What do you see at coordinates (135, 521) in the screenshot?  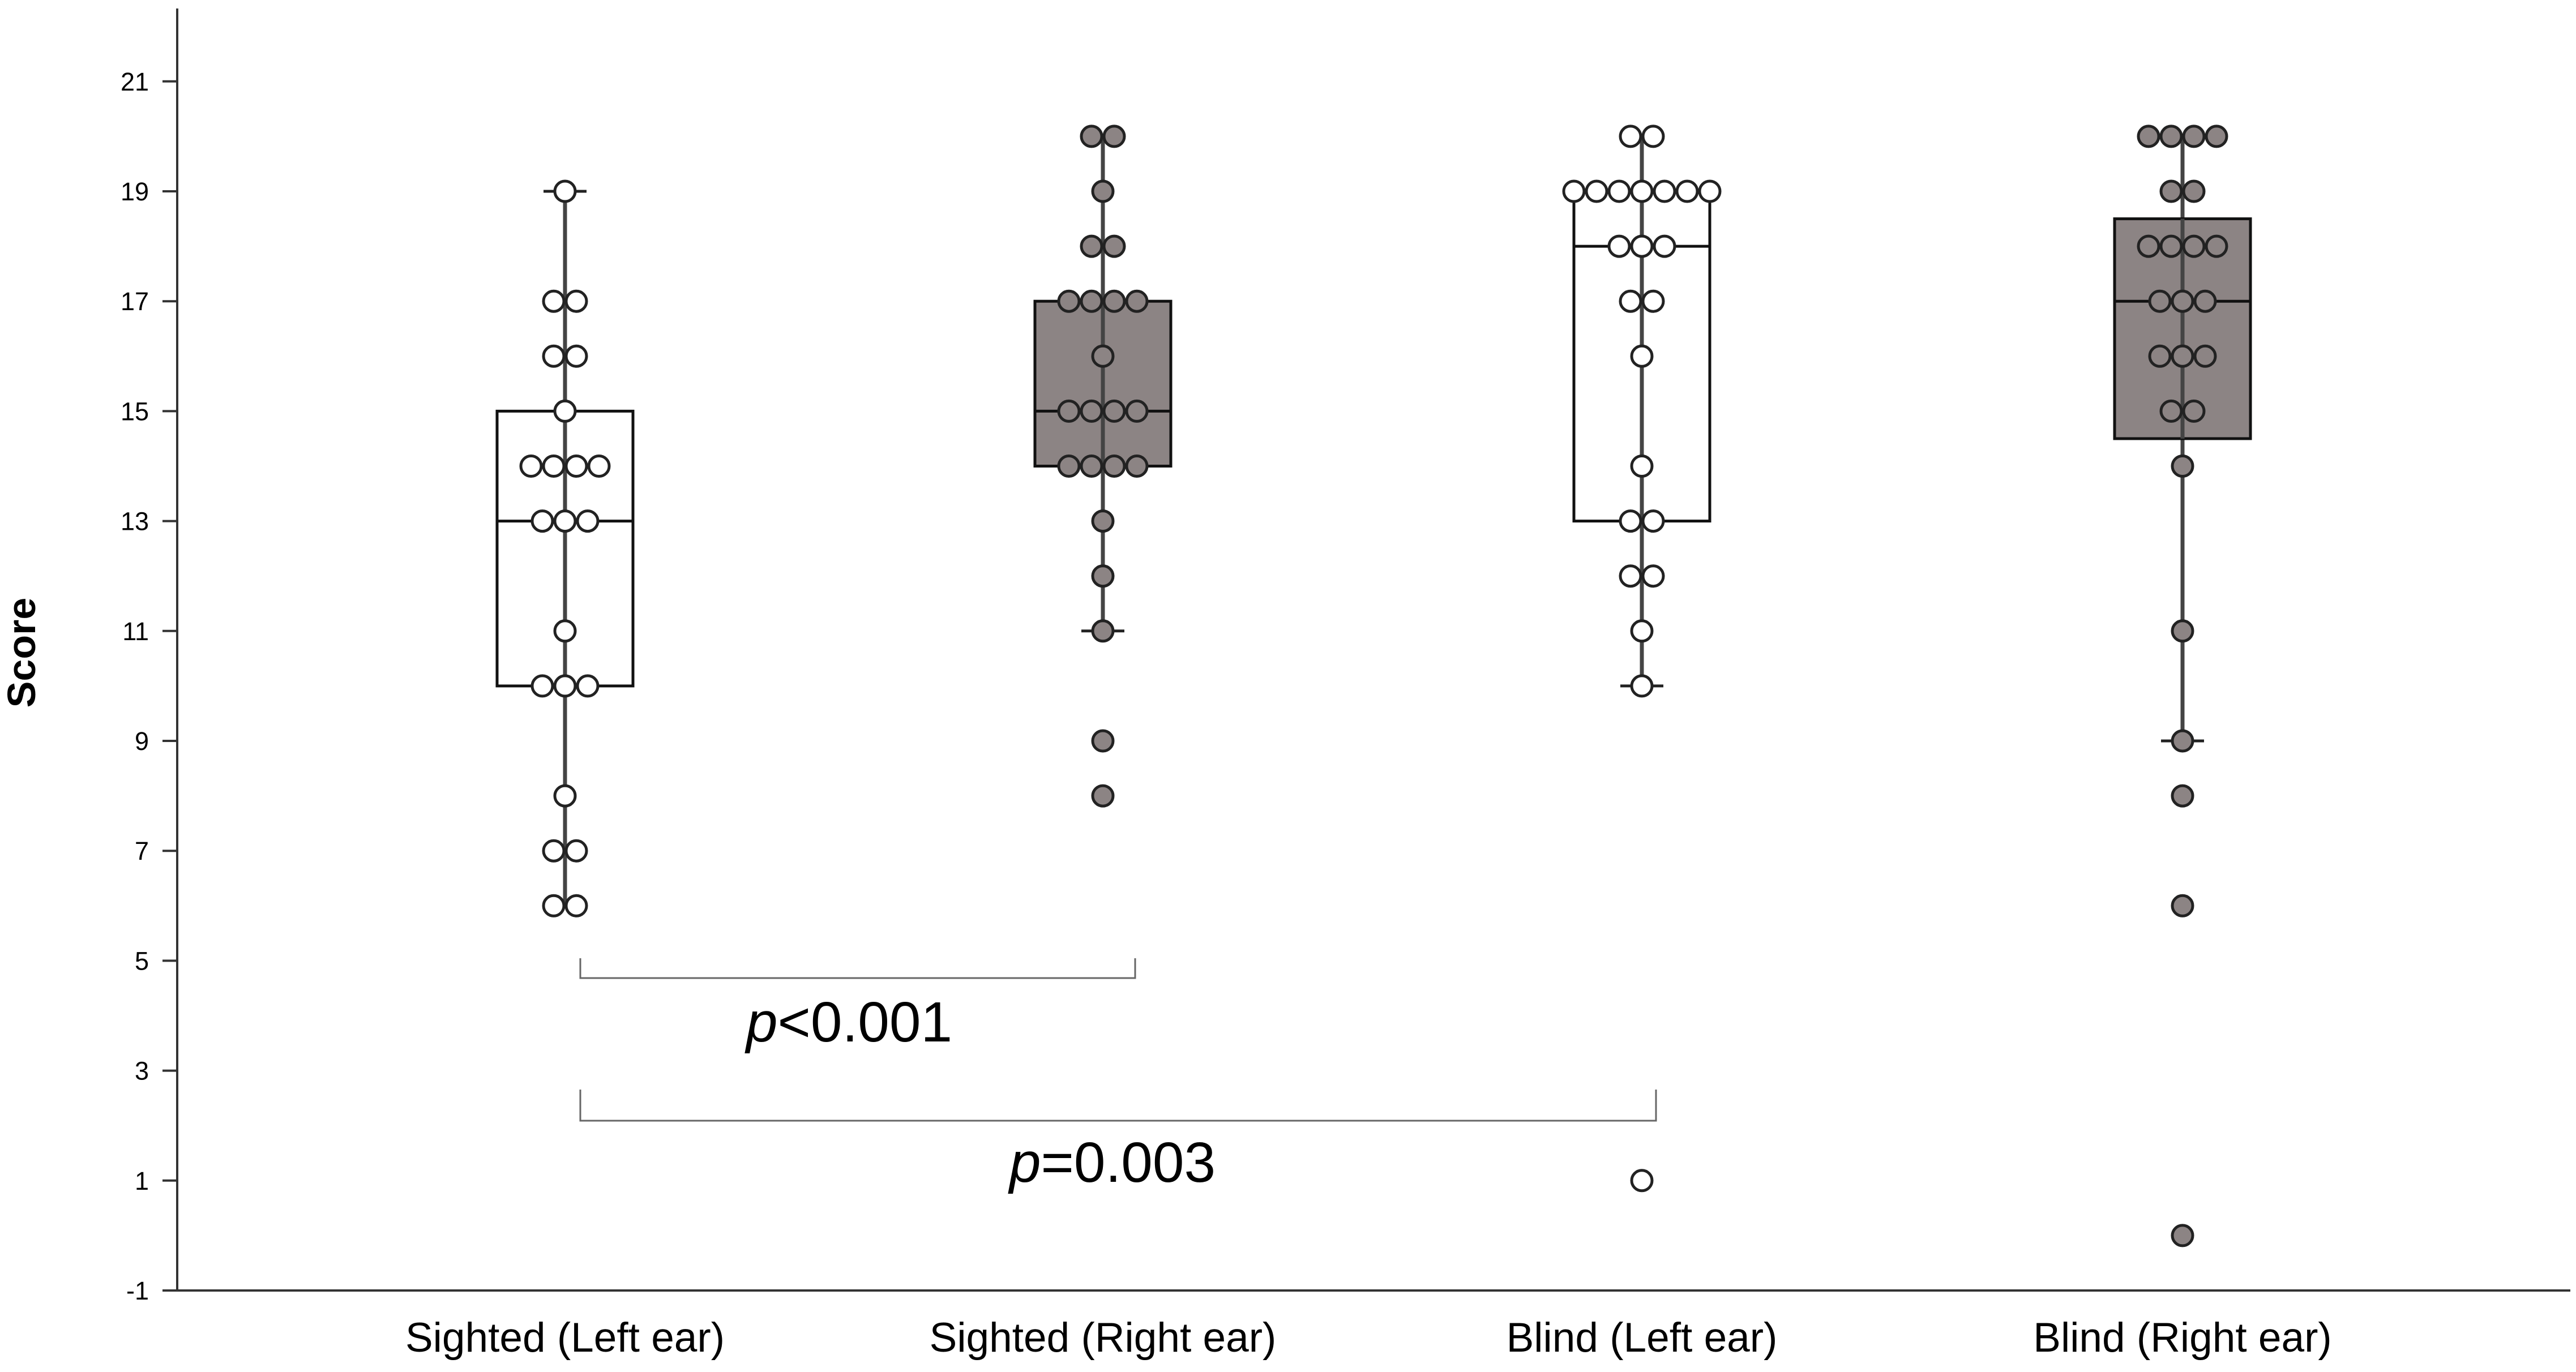 I see `y-tick-label: 13` at bounding box center [135, 521].